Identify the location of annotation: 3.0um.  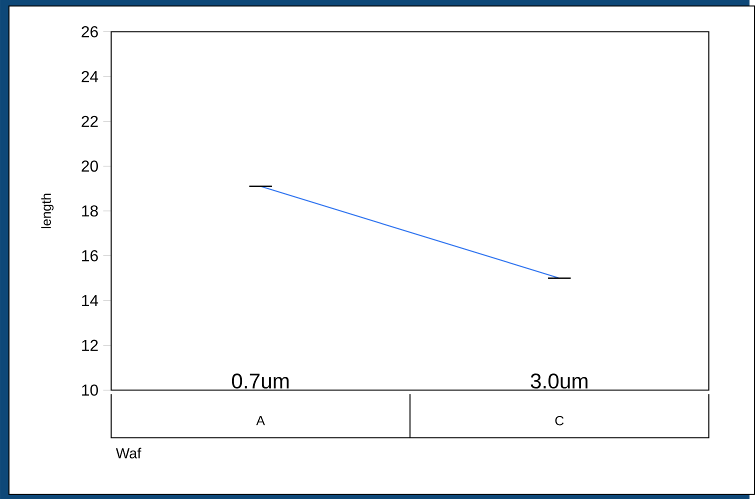
(559, 380).